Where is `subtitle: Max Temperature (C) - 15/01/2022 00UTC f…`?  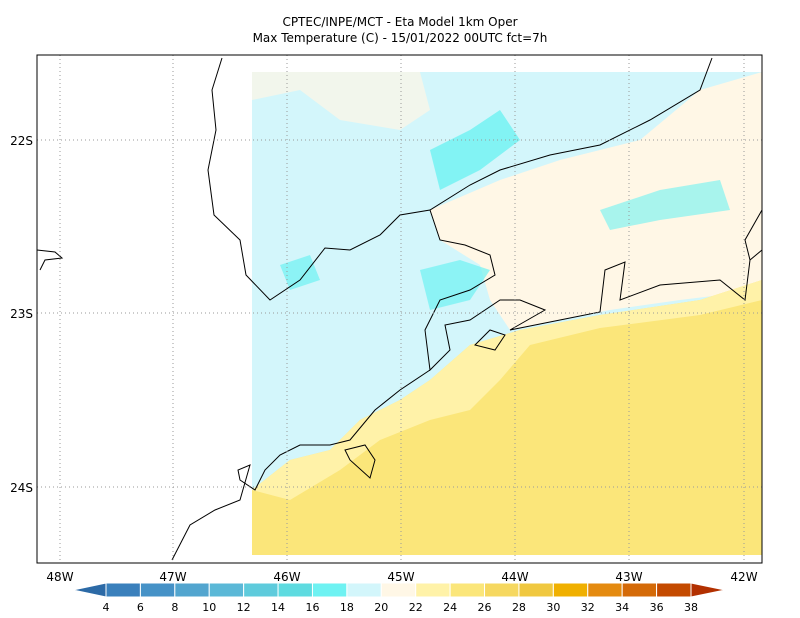 subtitle: Max Temperature (C) - 15/01/2022 00UTC f… is located at coordinates (400, 38).